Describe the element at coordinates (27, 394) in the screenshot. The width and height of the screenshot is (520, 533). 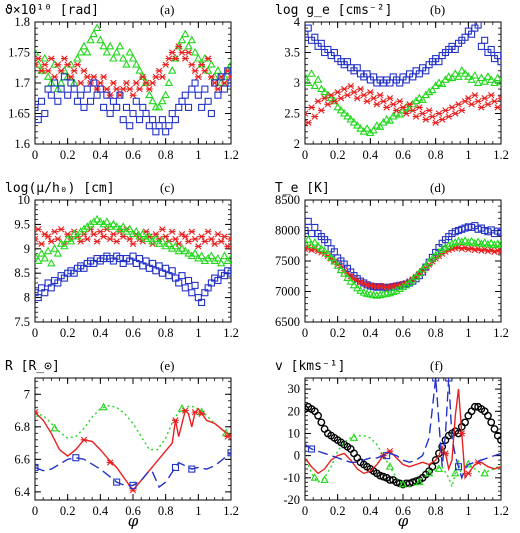
I see `y-tick-label: 7` at that location.